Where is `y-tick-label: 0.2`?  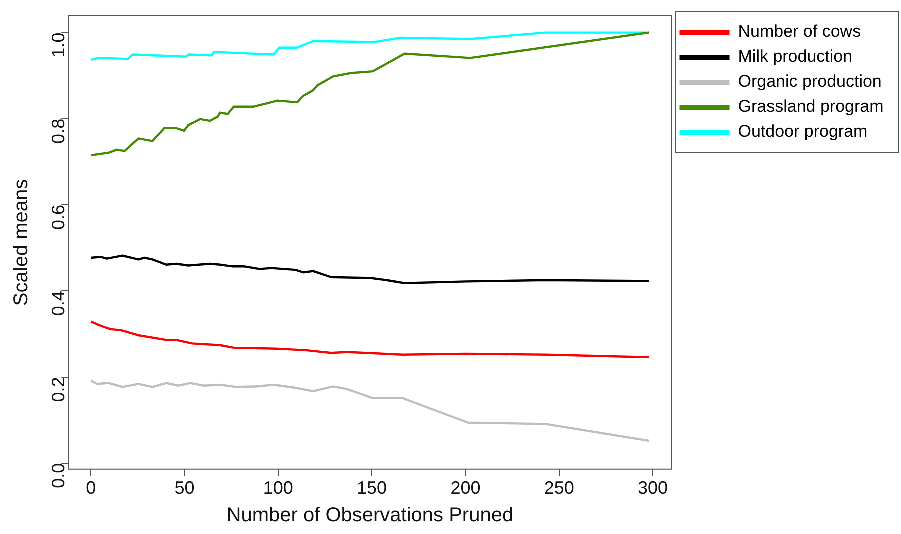
y-tick-label: 0.2 is located at coordinates (58, 389).